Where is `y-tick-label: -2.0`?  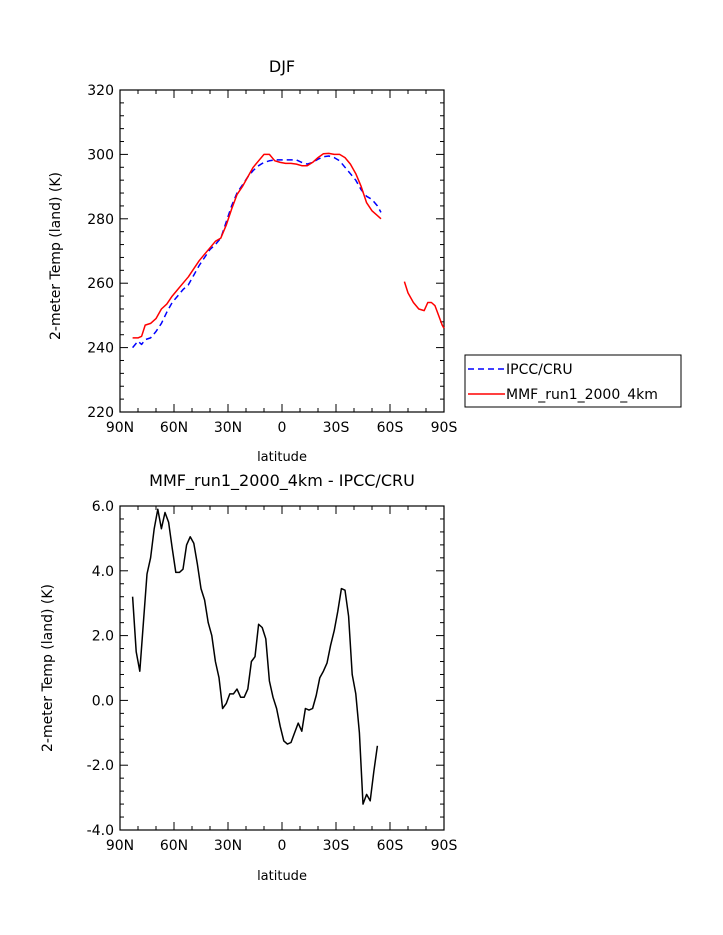
y-tick-label: -2.0 is located at coordinates (100, 766).